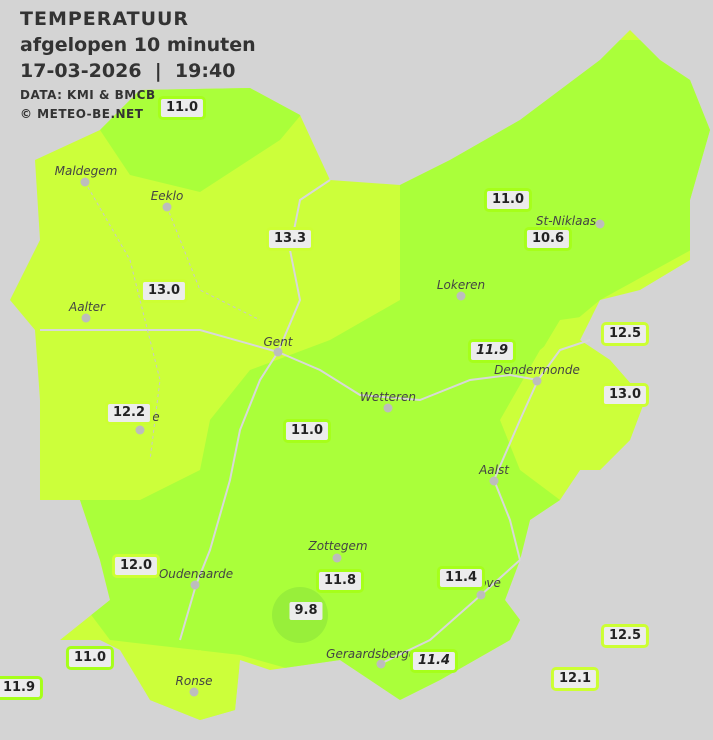 This screenshot has width=713, height=740. What do you see at coordinates (82, 114) in the screenshot?
I see `copyright: © METEO-BE.NET` at bounding box center [82, 114].